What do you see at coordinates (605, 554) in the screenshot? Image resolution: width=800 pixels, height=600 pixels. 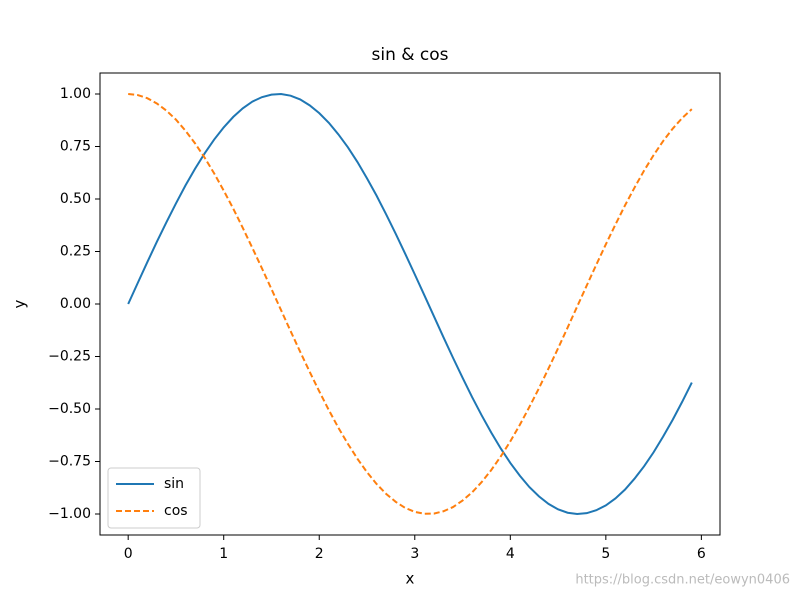 I see `x-tick-label: 5` at bounding box center [605, 554].